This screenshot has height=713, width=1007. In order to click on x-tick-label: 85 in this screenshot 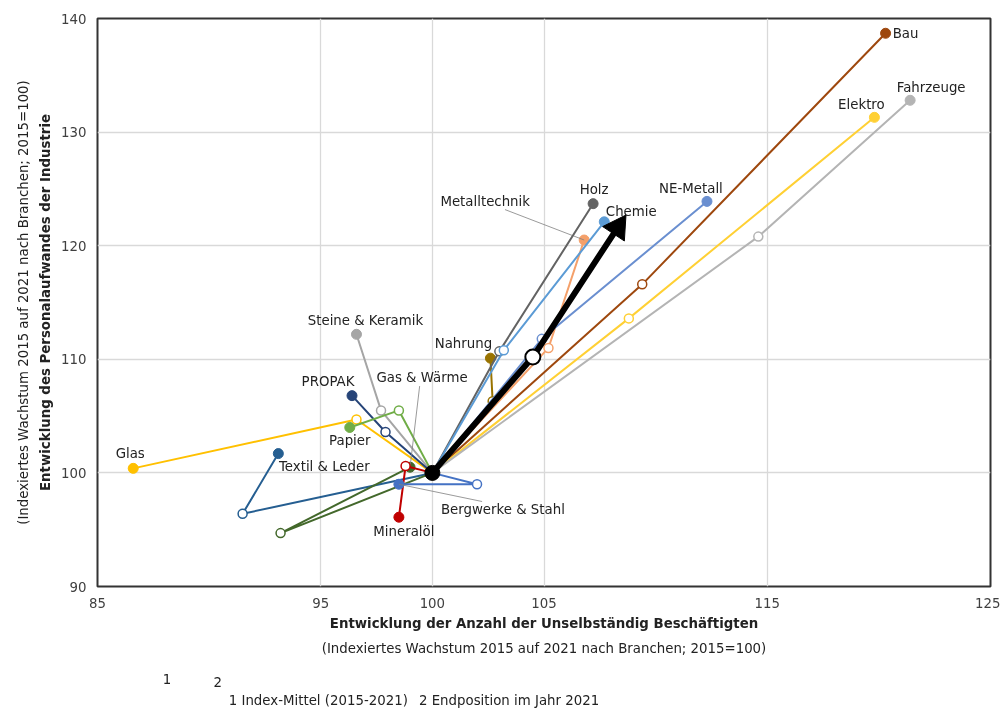, I will do `click(97, 603)`.